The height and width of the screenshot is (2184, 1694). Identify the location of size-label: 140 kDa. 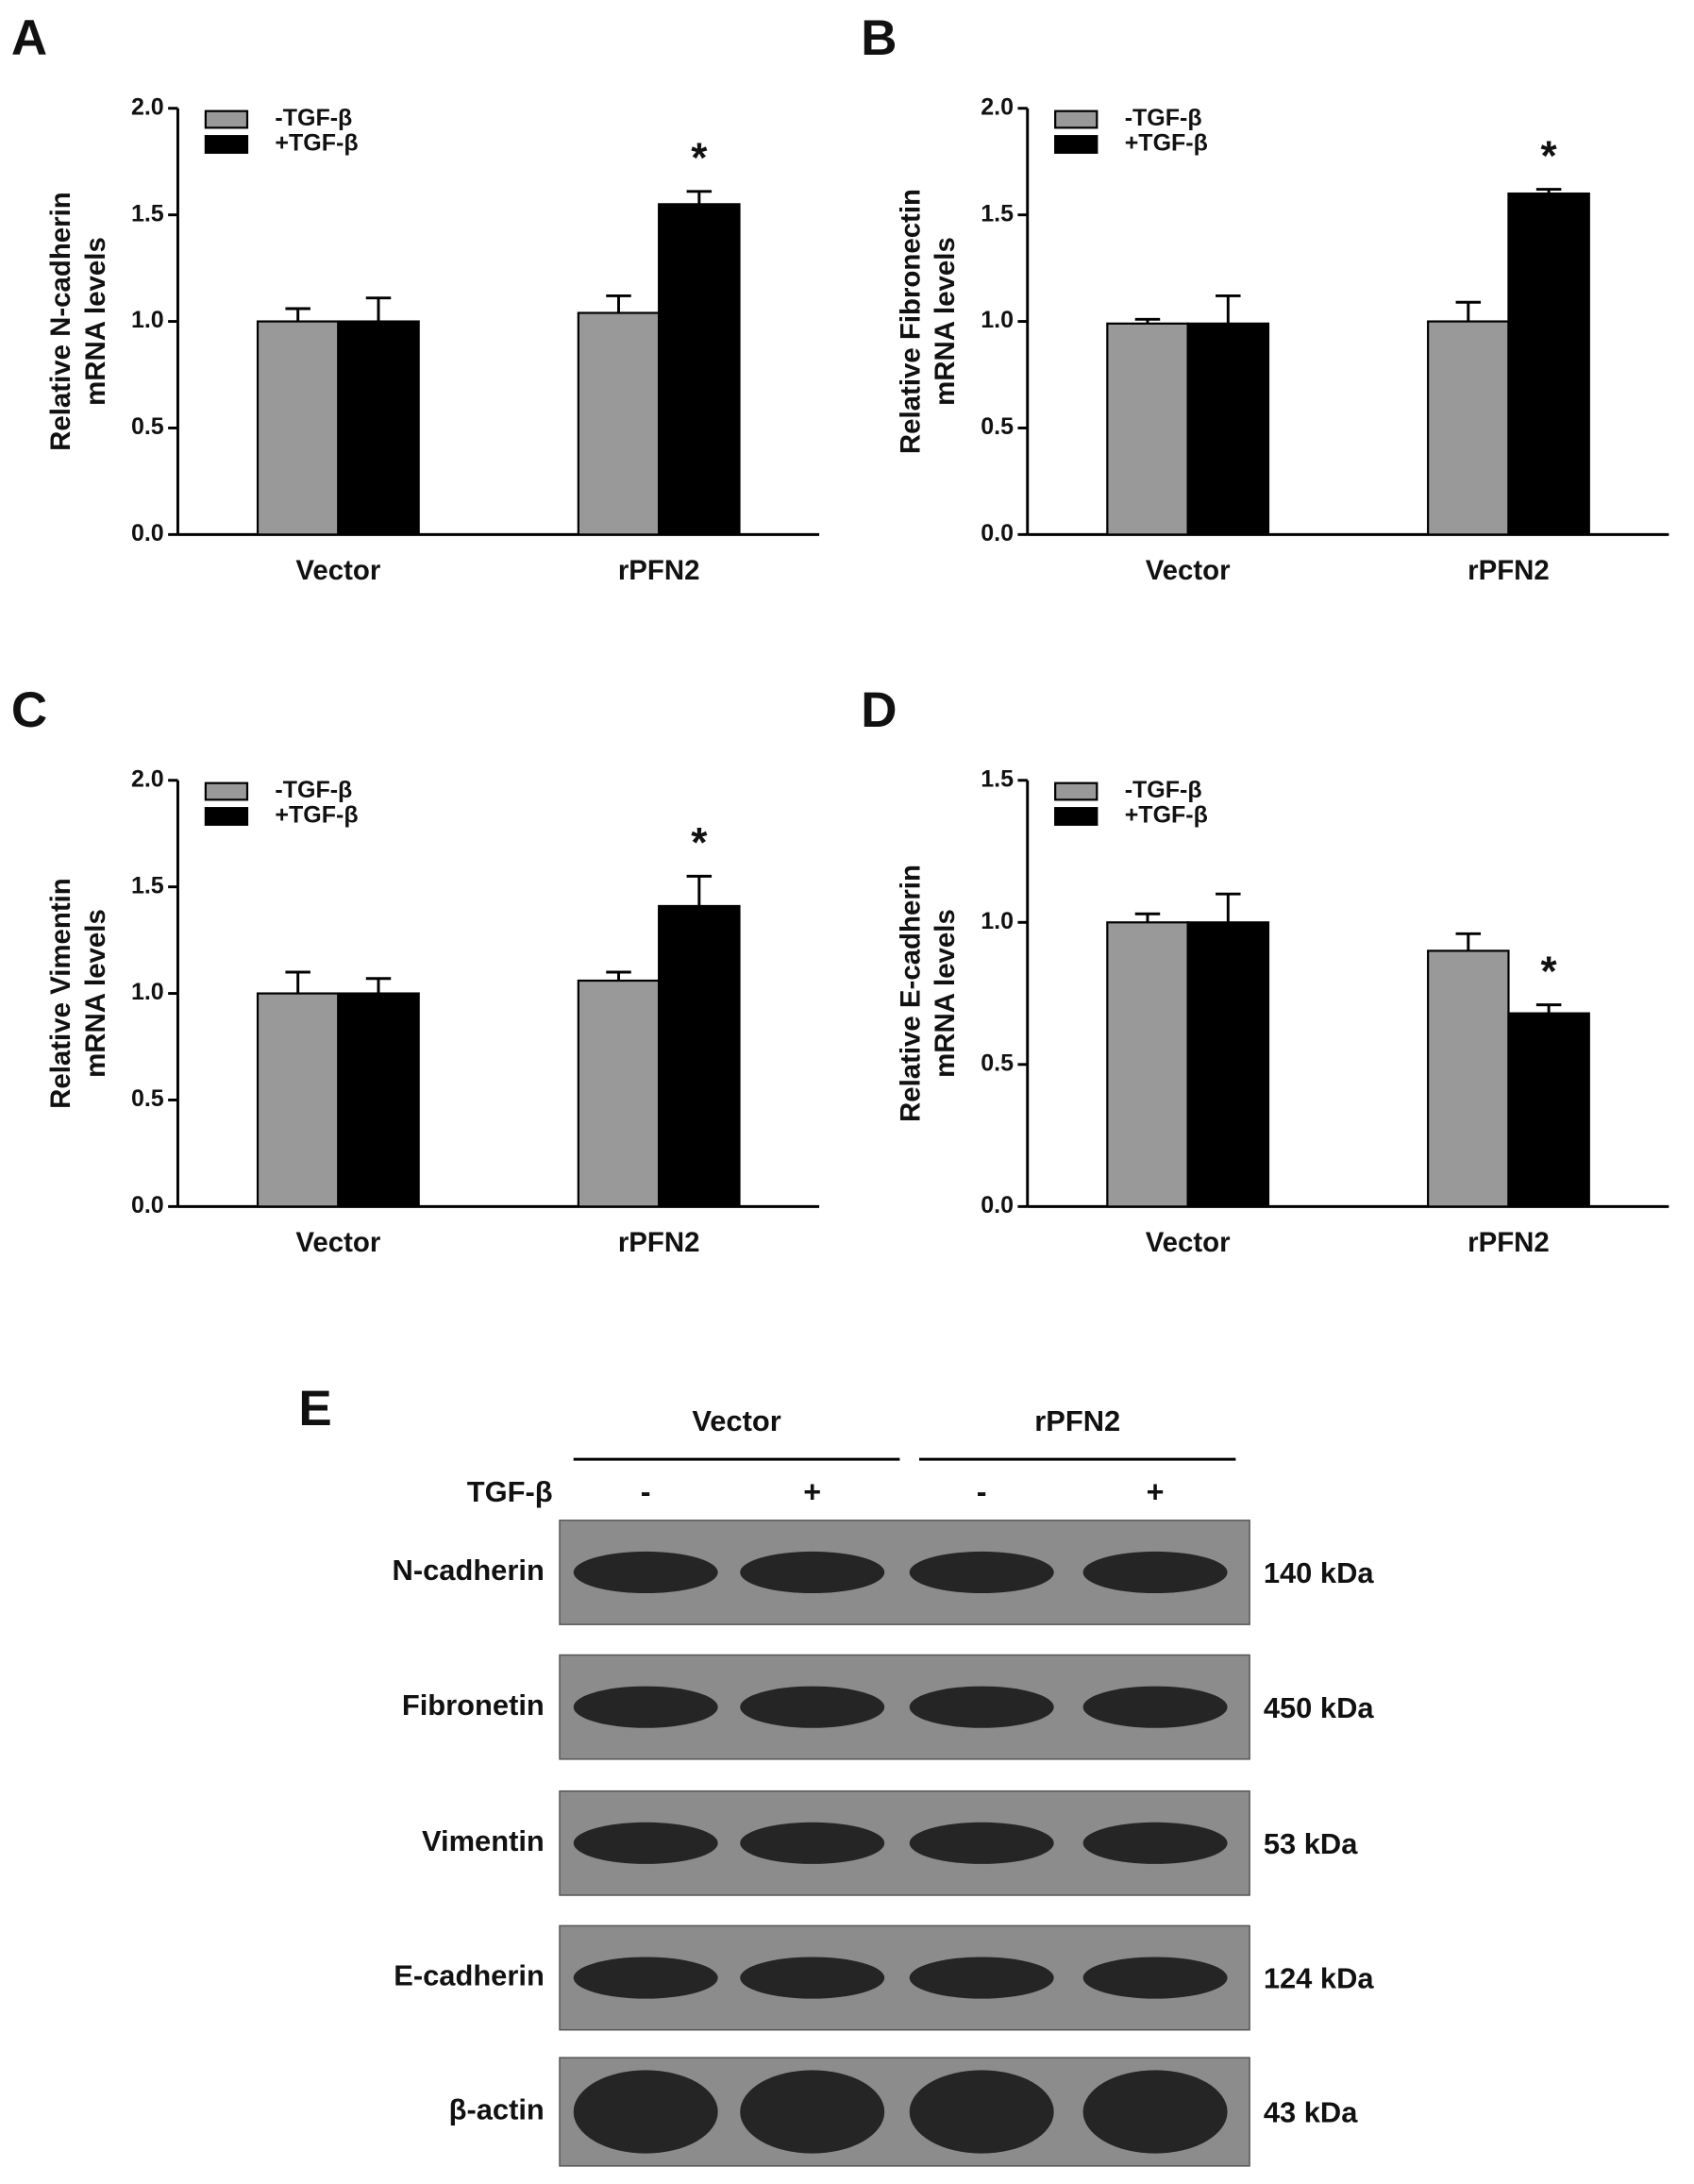
(1319, 1572).